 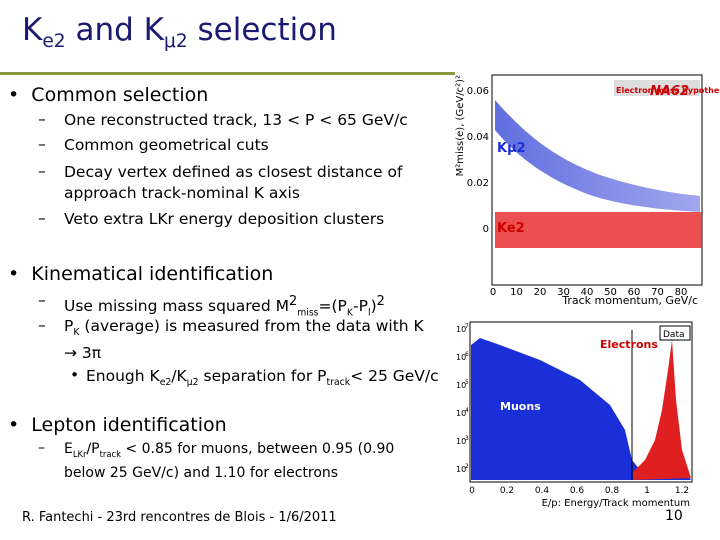 I want to click on kmu2-label: Kμ2, so click(x=511, y=148).